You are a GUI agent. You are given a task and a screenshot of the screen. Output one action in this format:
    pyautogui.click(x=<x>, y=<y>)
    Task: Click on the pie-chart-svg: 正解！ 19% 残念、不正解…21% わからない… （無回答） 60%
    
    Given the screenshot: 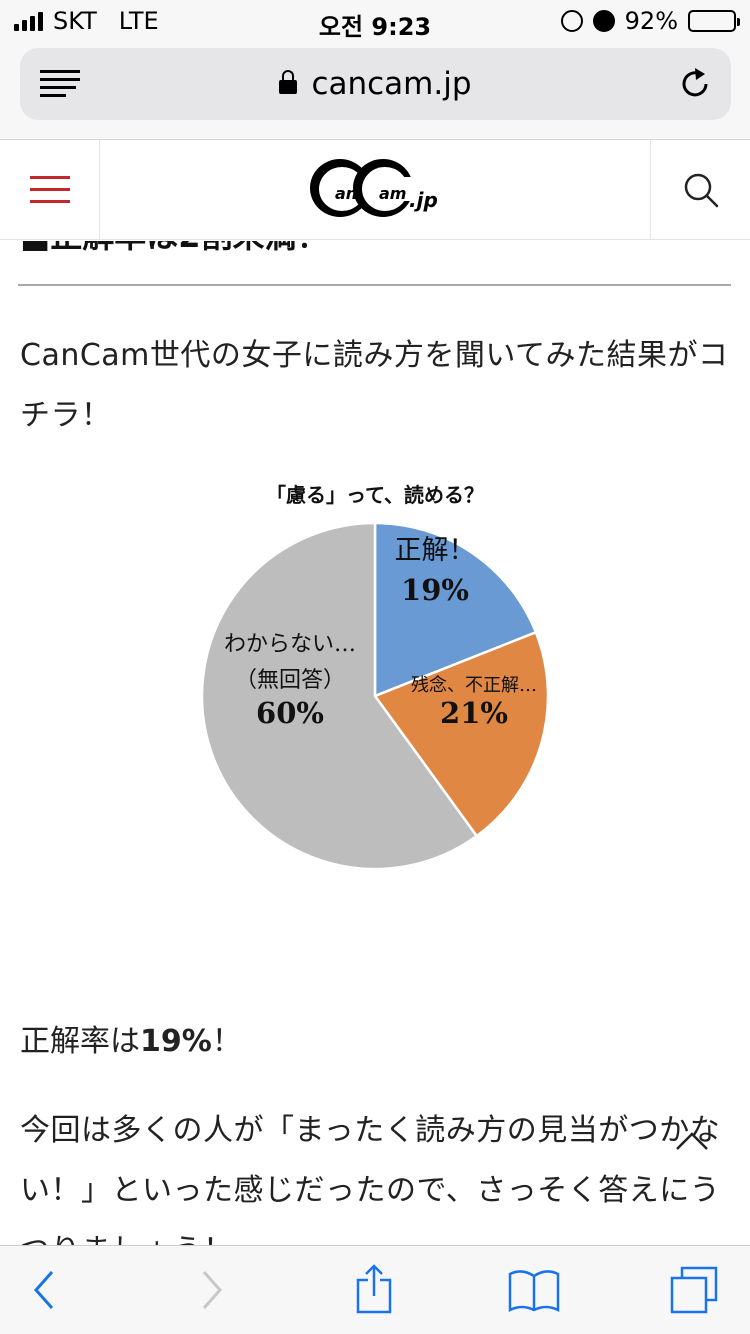 What is the action you would take?
    pyautogui.click(x=375, y=696)
    